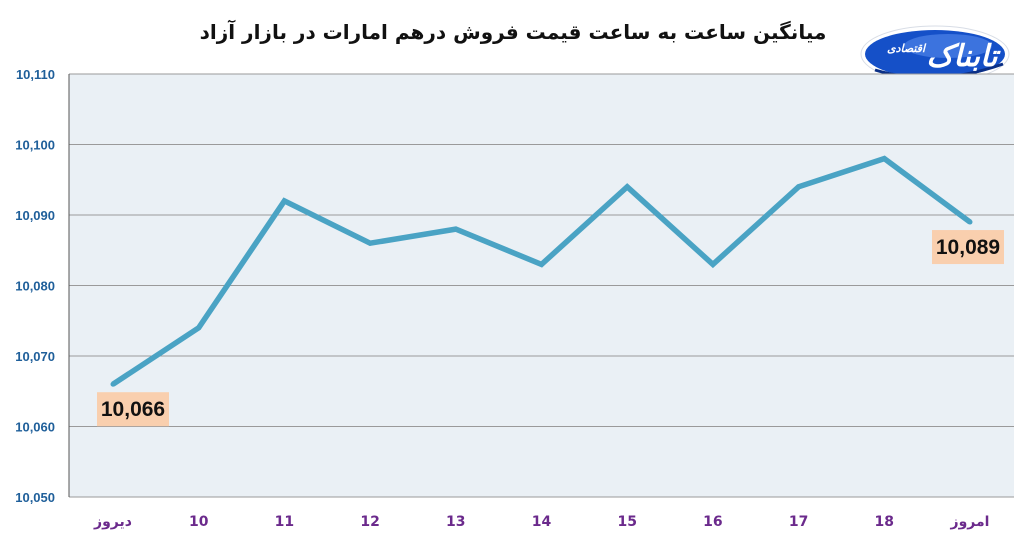  Describe the element at coordinates (35, 286) in the screenshot. I see `y-tick-label: 10,080` at that location.